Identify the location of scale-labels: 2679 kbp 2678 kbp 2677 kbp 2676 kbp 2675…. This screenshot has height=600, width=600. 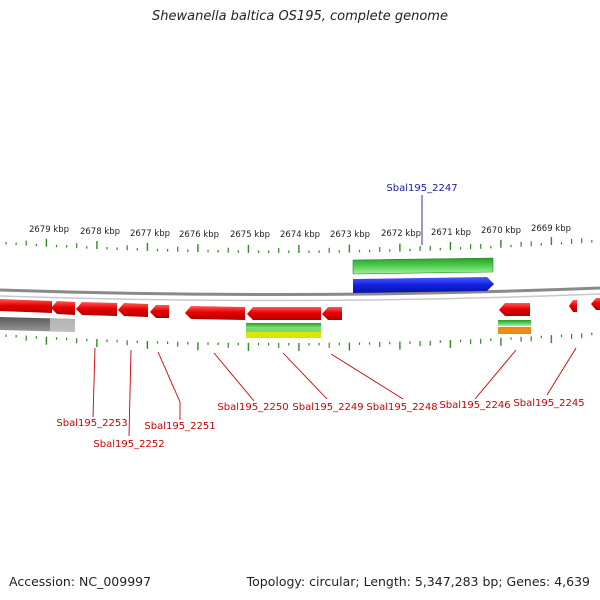
(300, 232).